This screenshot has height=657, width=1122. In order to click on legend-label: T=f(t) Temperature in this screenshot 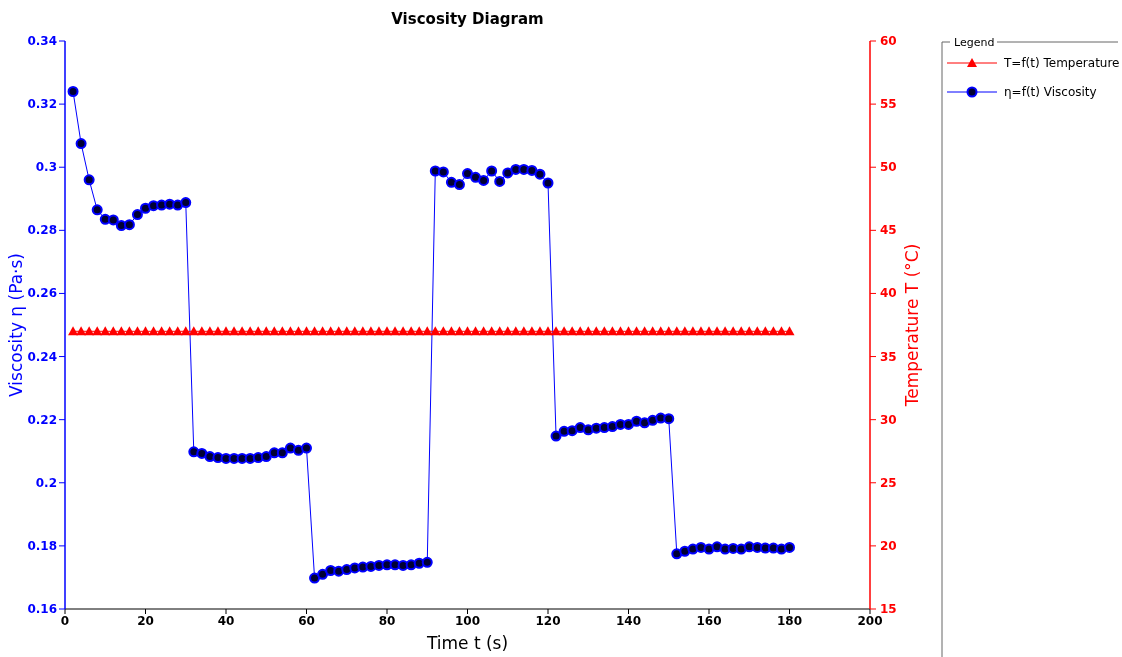, I will do `click(1061, 63)`.